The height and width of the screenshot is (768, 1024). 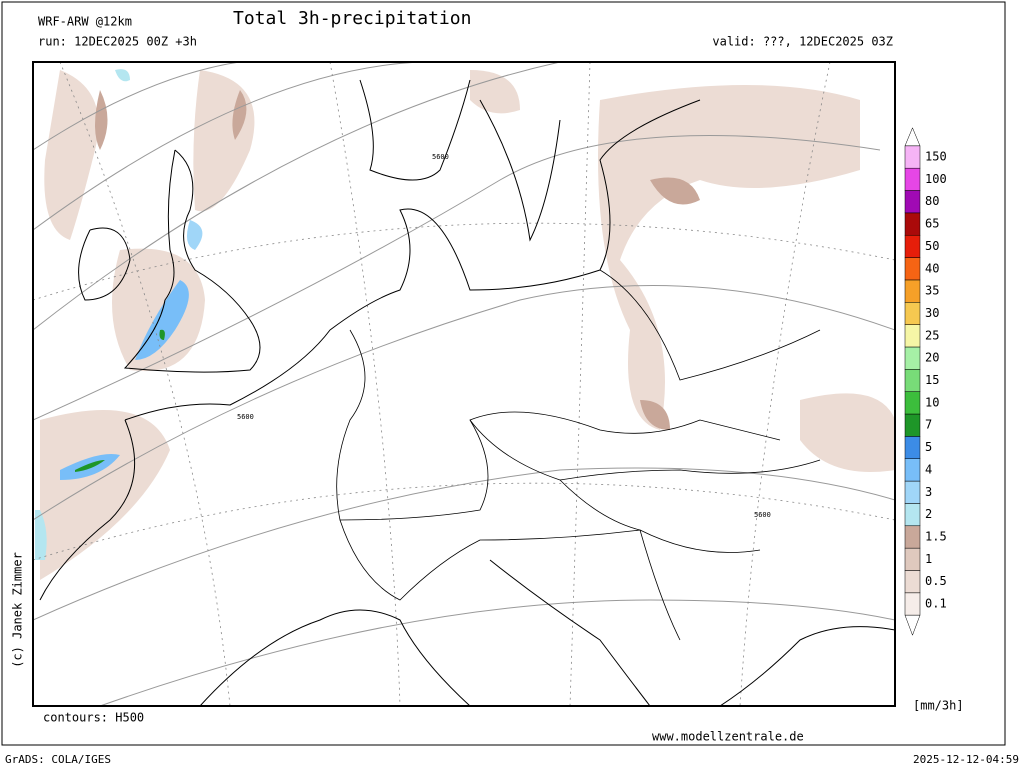 What do you see at coordinates (728, 737) in the screenshot?
I see `website: www.modellzentrale.de` at bounding box center [728, 737].